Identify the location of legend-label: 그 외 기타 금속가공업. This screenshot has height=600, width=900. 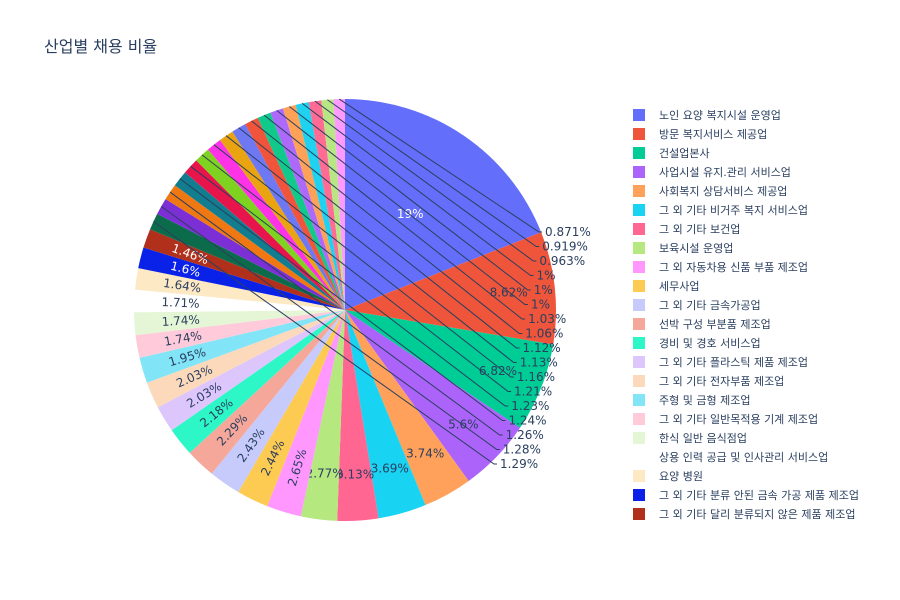
(710, 305).